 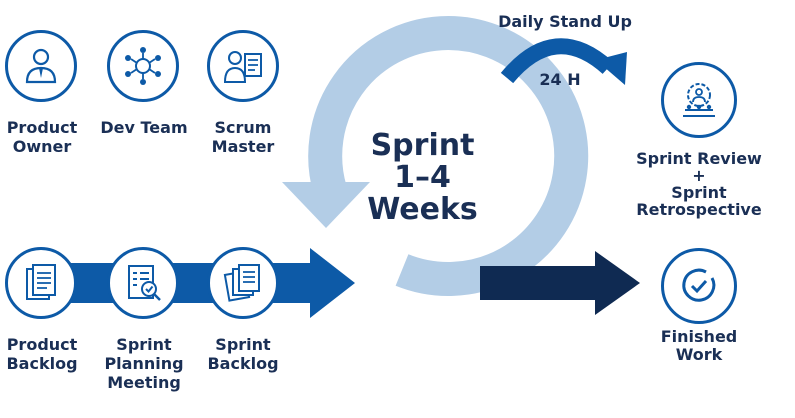 I want to click on role-scrum-master-label: Scrum Master, so click(x=243, y=137).